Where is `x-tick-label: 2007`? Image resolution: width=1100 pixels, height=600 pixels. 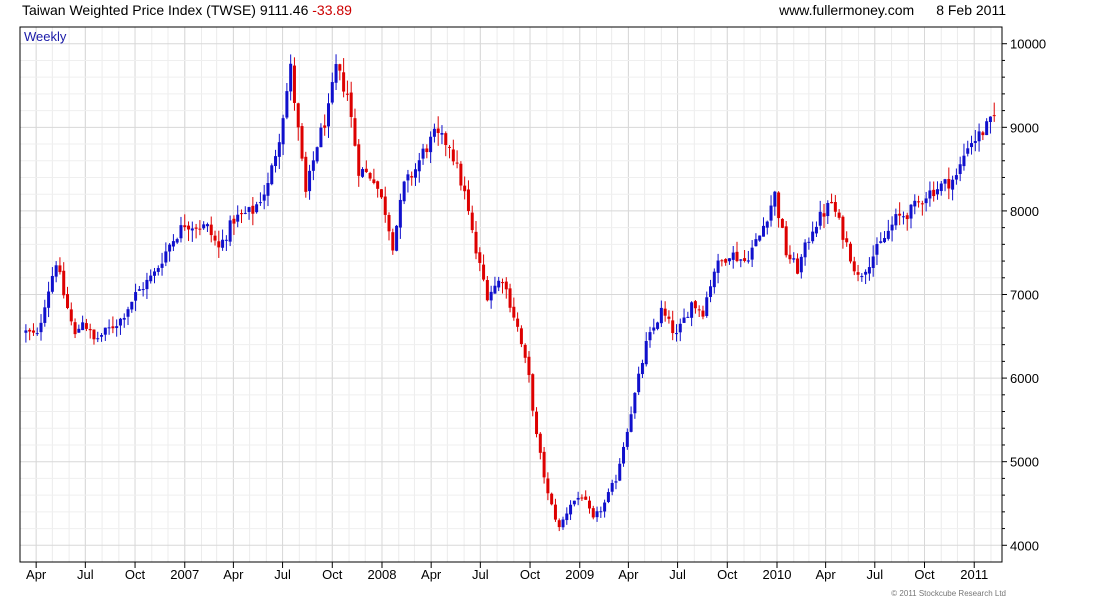
x-tick-label: 2007 is located at coordinates (184, 574).